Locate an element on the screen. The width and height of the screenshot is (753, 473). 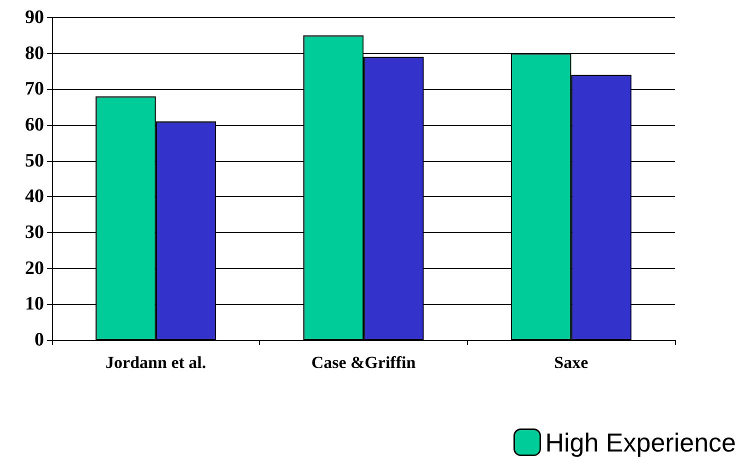
y-tick-label: 60 is located at coordinates (34, 125).